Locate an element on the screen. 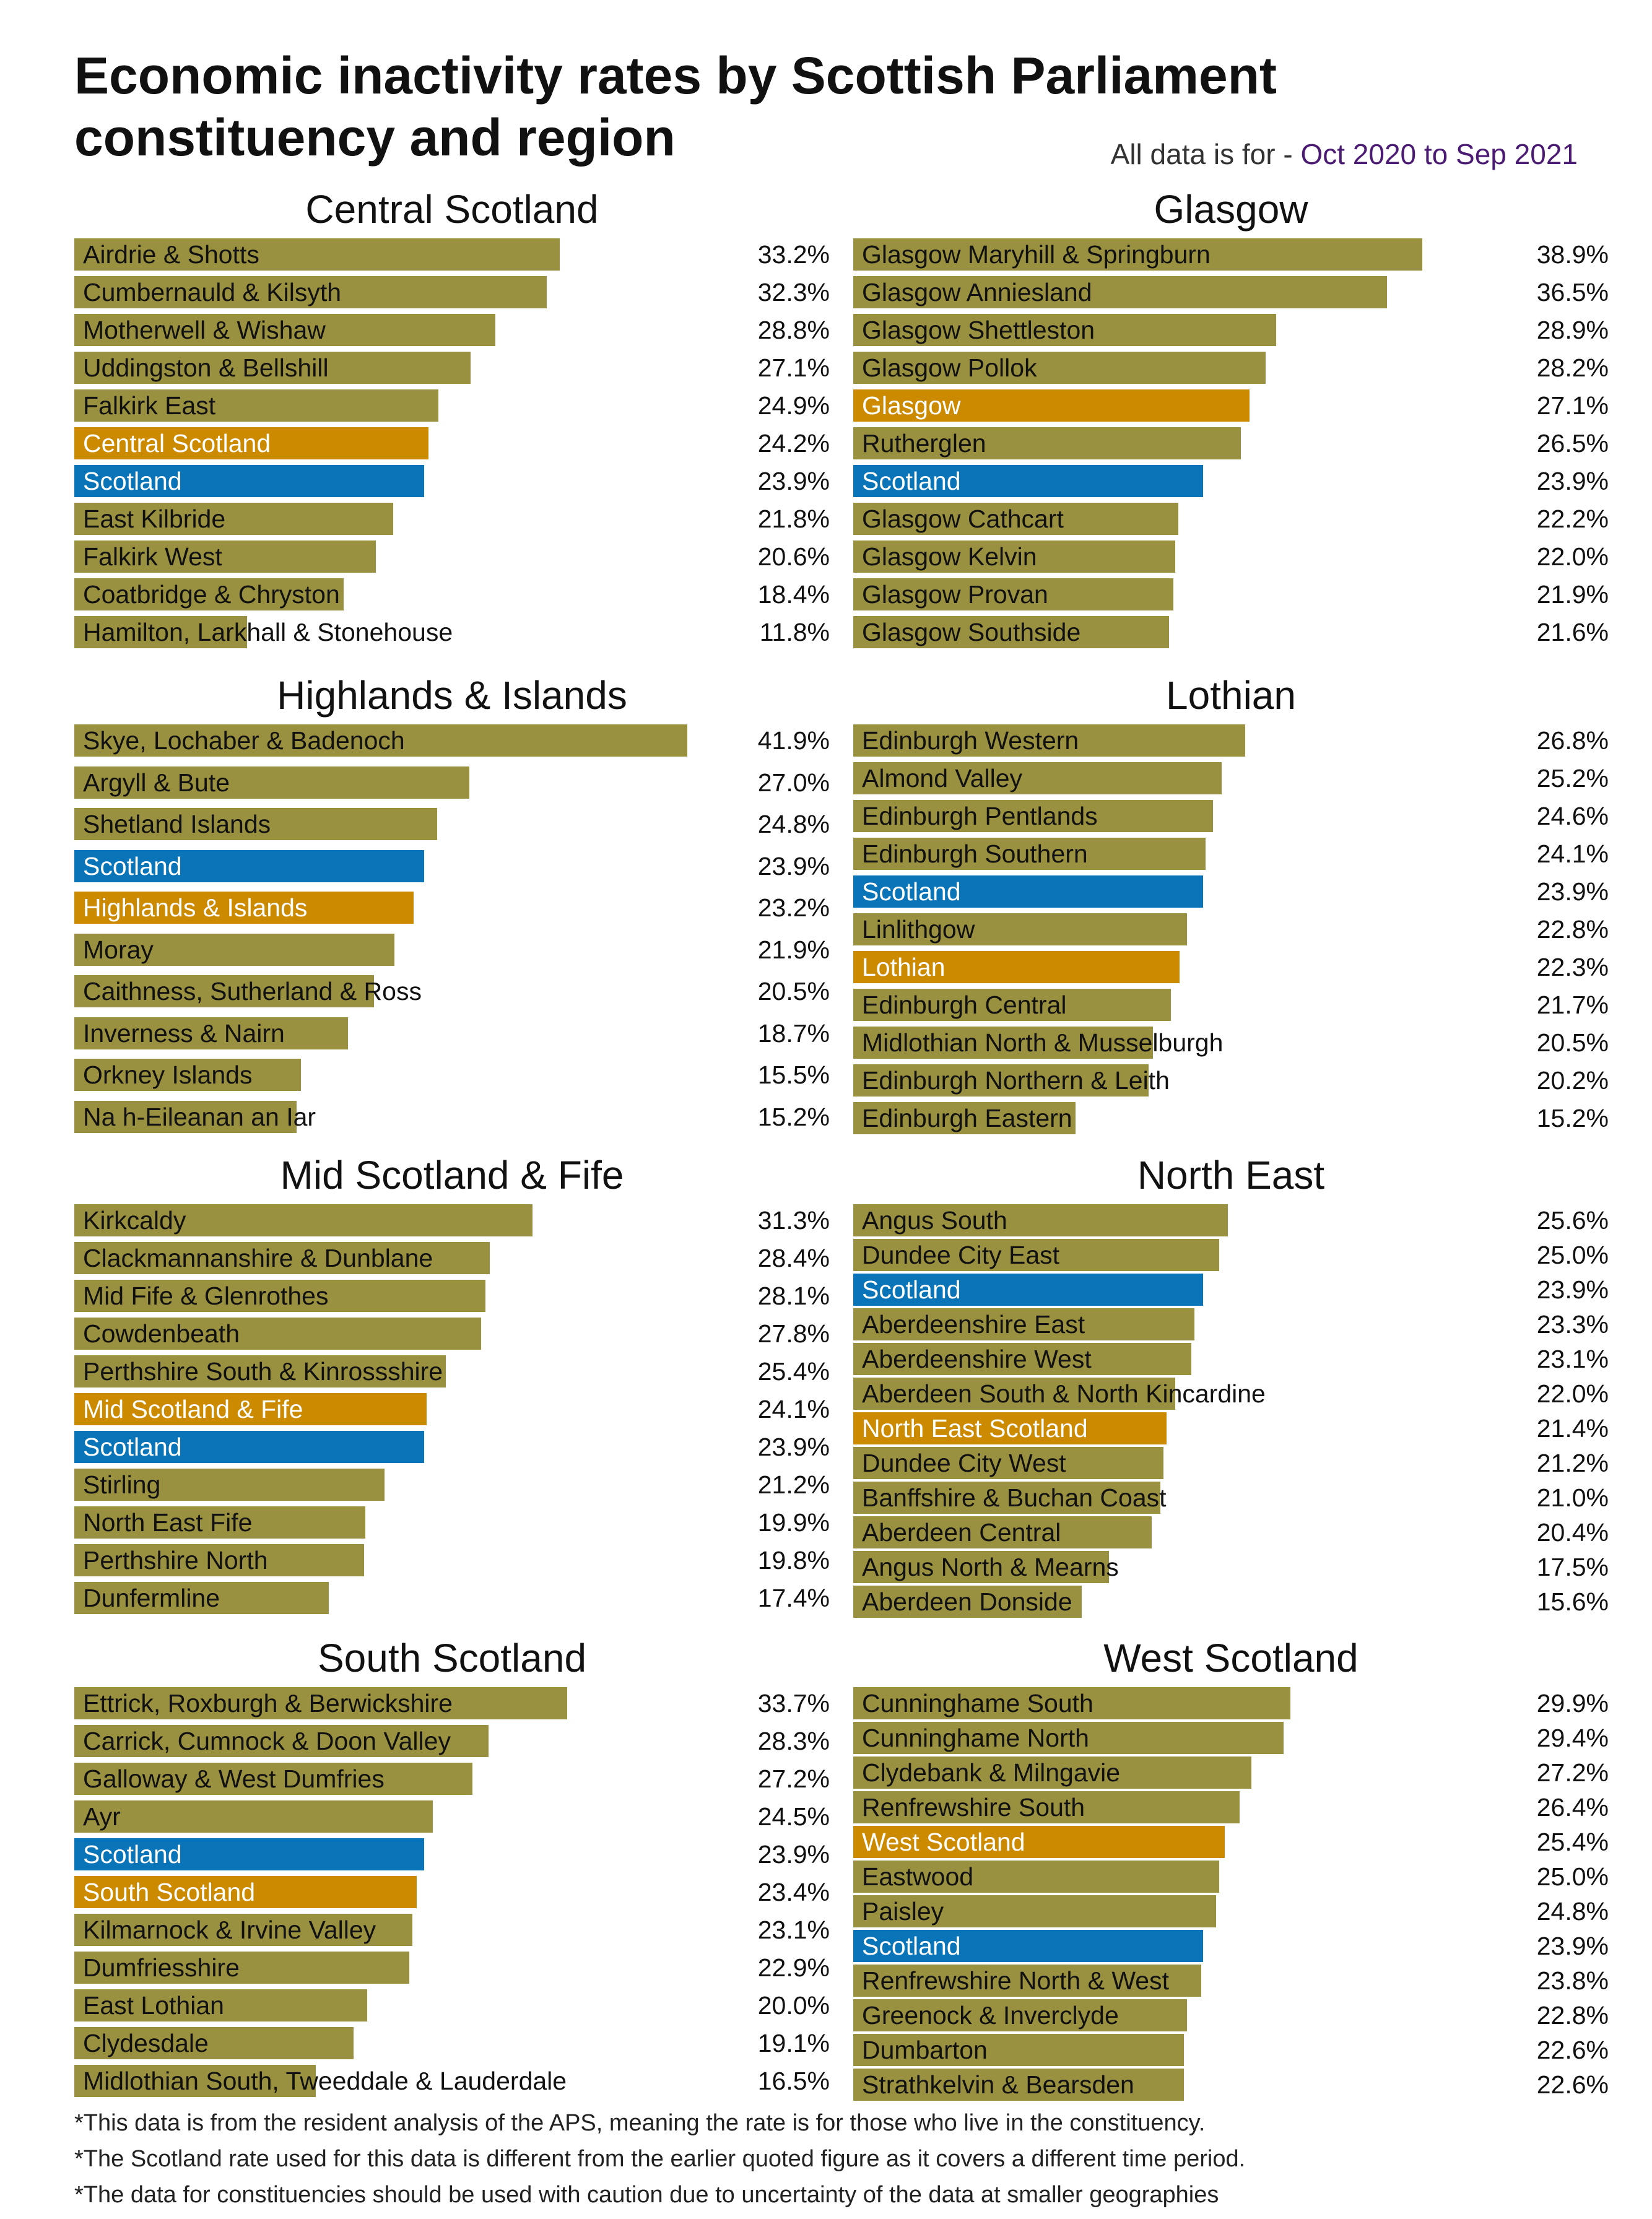  bar-value: 23.9% is located at coordinates (793, 865).